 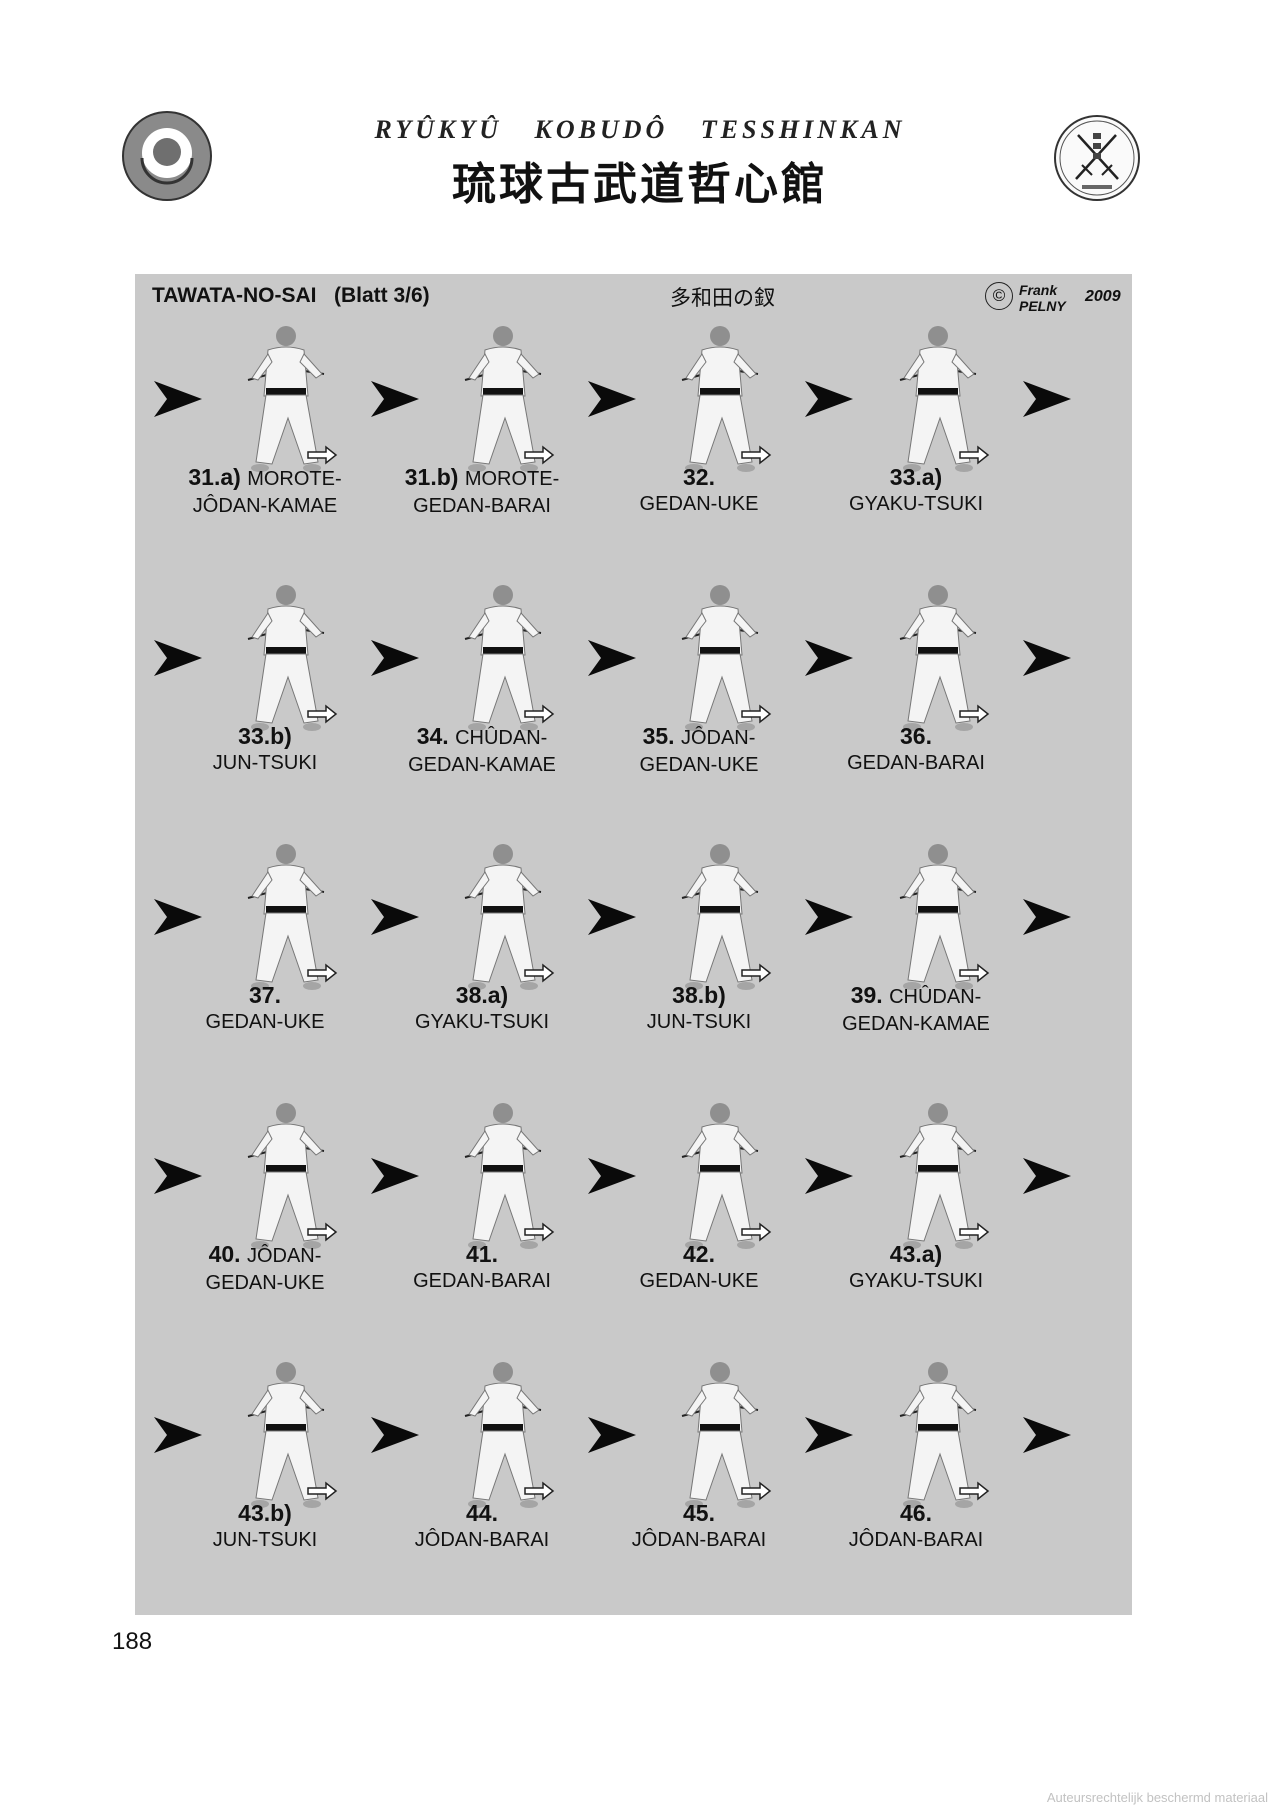 I want to click on step-number: 31.a) MOROTE-, so click(x=265, y=478).